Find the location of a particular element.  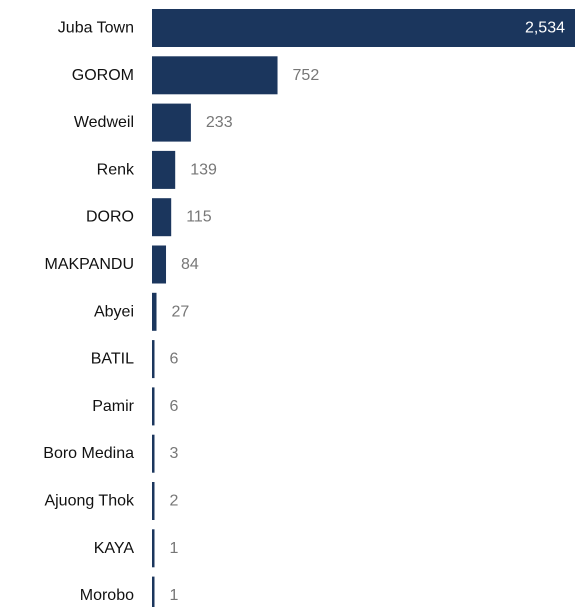

category-label: MAKPANDU is located at coordinates (90, 264).